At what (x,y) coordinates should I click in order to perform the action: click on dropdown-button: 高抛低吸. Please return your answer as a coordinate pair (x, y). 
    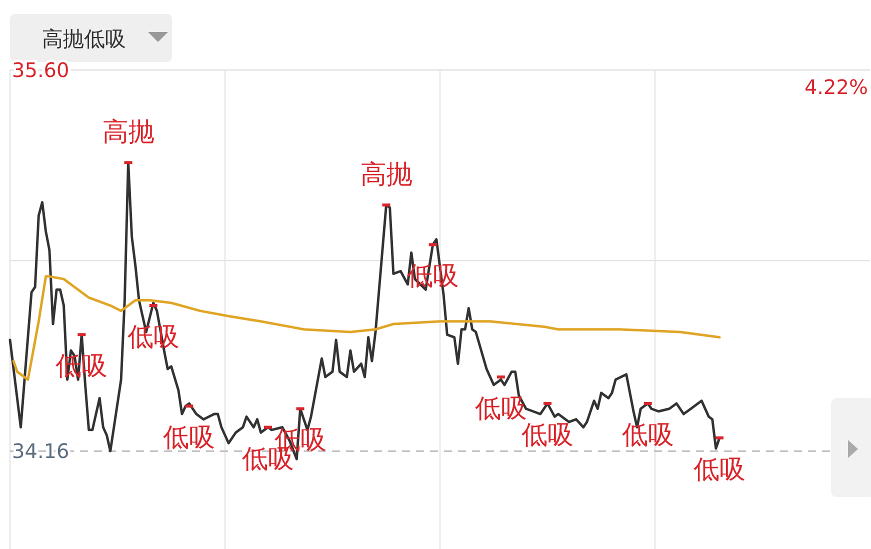
    Looking at the image, I should click on (91, 38).